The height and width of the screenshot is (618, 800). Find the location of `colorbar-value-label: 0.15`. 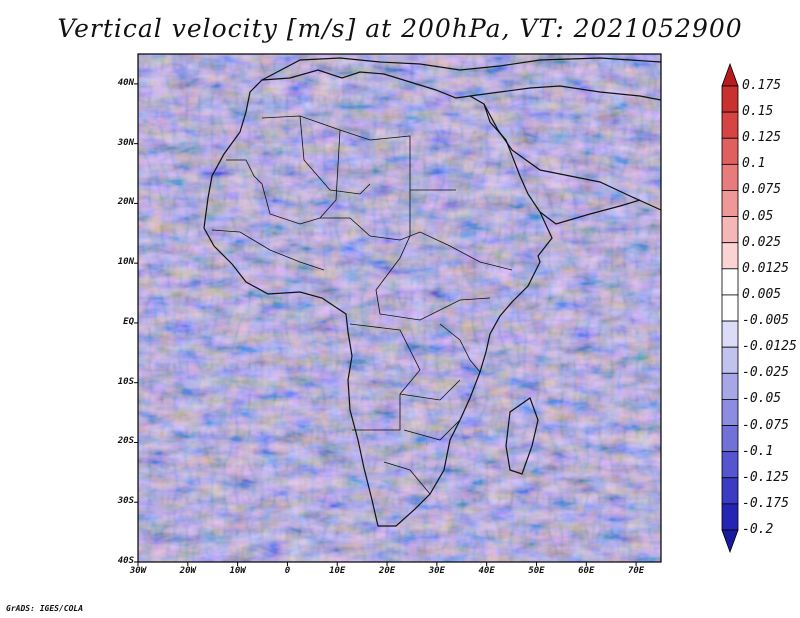

colorbar-value-label: 0.15 is located at coordinates (758, 112).